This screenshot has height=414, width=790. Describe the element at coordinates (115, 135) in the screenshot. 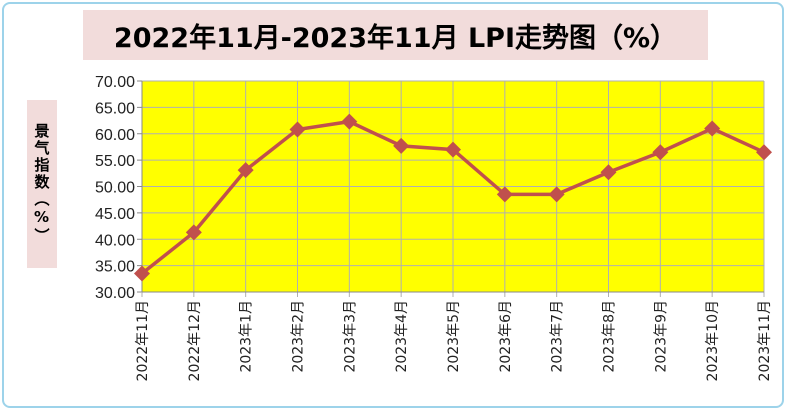

I see `y-tick-label: 60.00` at that location.